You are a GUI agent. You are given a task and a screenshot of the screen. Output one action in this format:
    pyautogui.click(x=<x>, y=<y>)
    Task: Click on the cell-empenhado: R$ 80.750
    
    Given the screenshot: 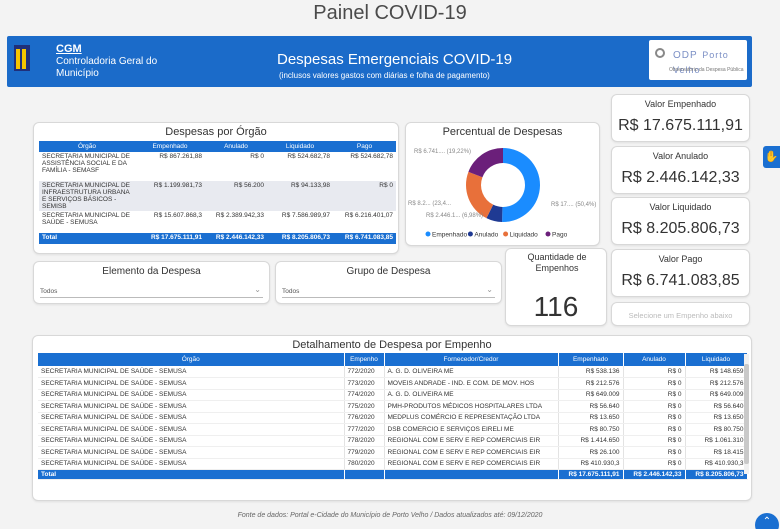 What is the action you would take?
    pyautogui.click(x=591, y=429)
    